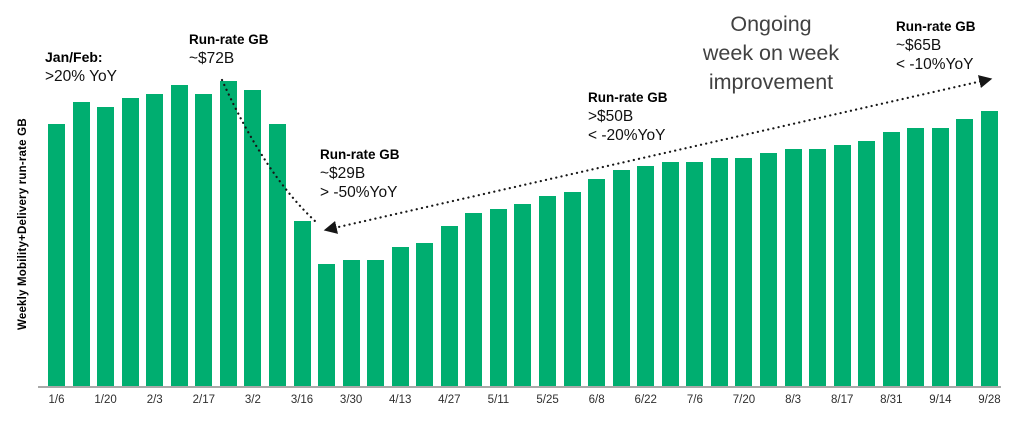 Image resolution: width=1024 pixels, height=429 pixels. I want to click on bar-7/20, so click(744, 272).